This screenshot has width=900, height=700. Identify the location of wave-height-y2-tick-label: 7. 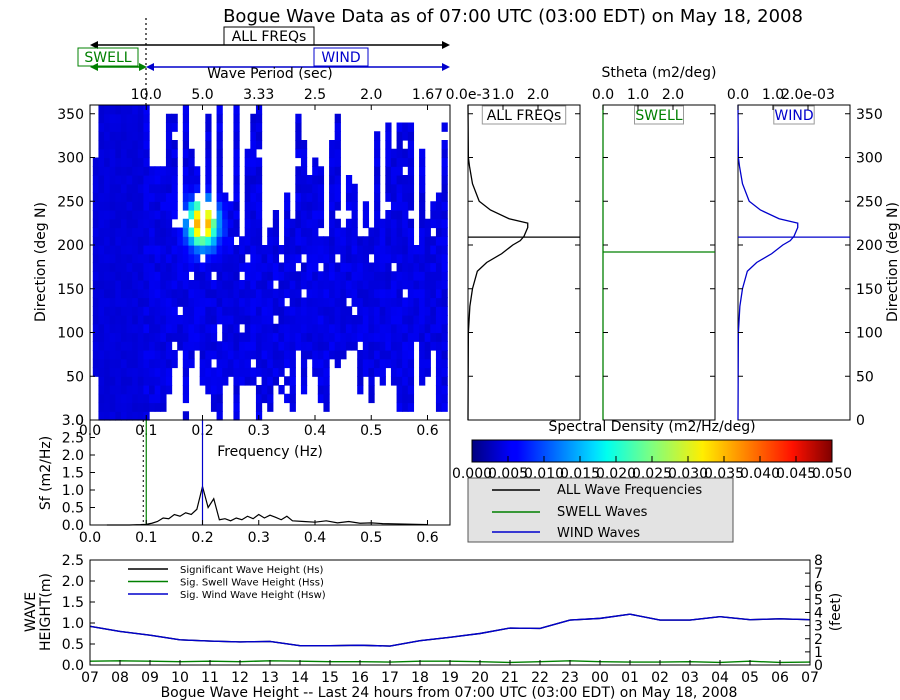
(818, 574).